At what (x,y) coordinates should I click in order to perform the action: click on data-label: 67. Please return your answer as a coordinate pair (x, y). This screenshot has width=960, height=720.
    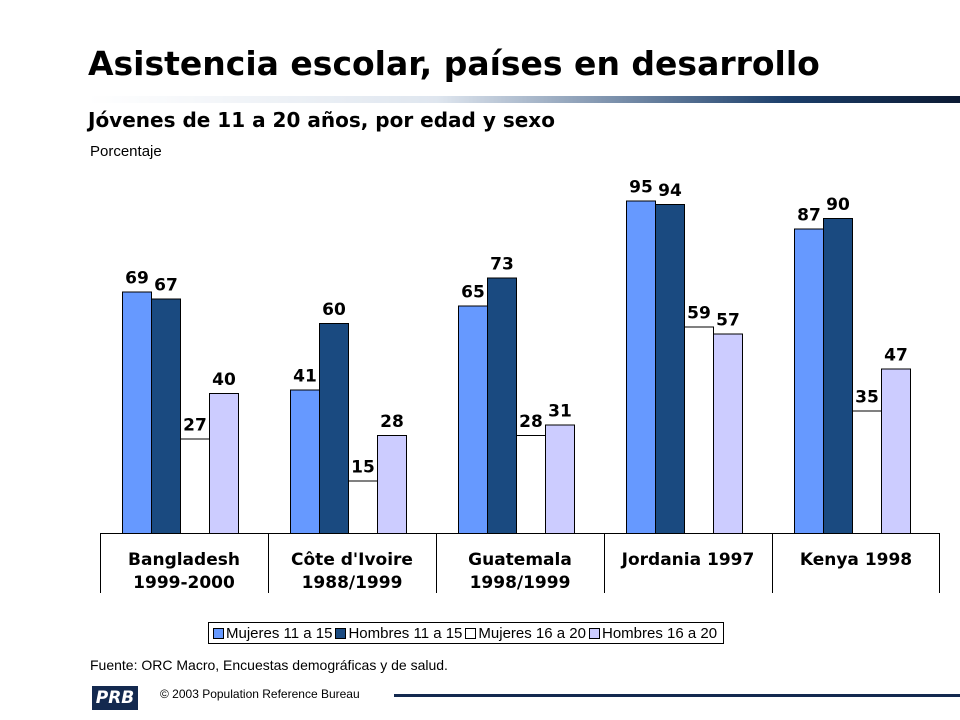
    Looking at the image, I should click on (166, 286).